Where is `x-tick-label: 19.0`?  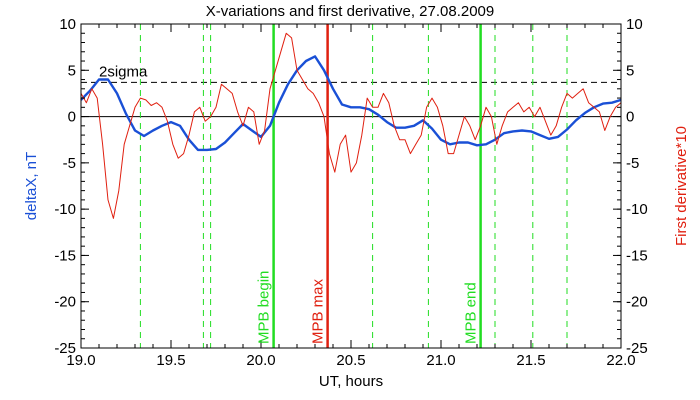 x-tick-label: 19.0 is located at coordinates (80, 360).